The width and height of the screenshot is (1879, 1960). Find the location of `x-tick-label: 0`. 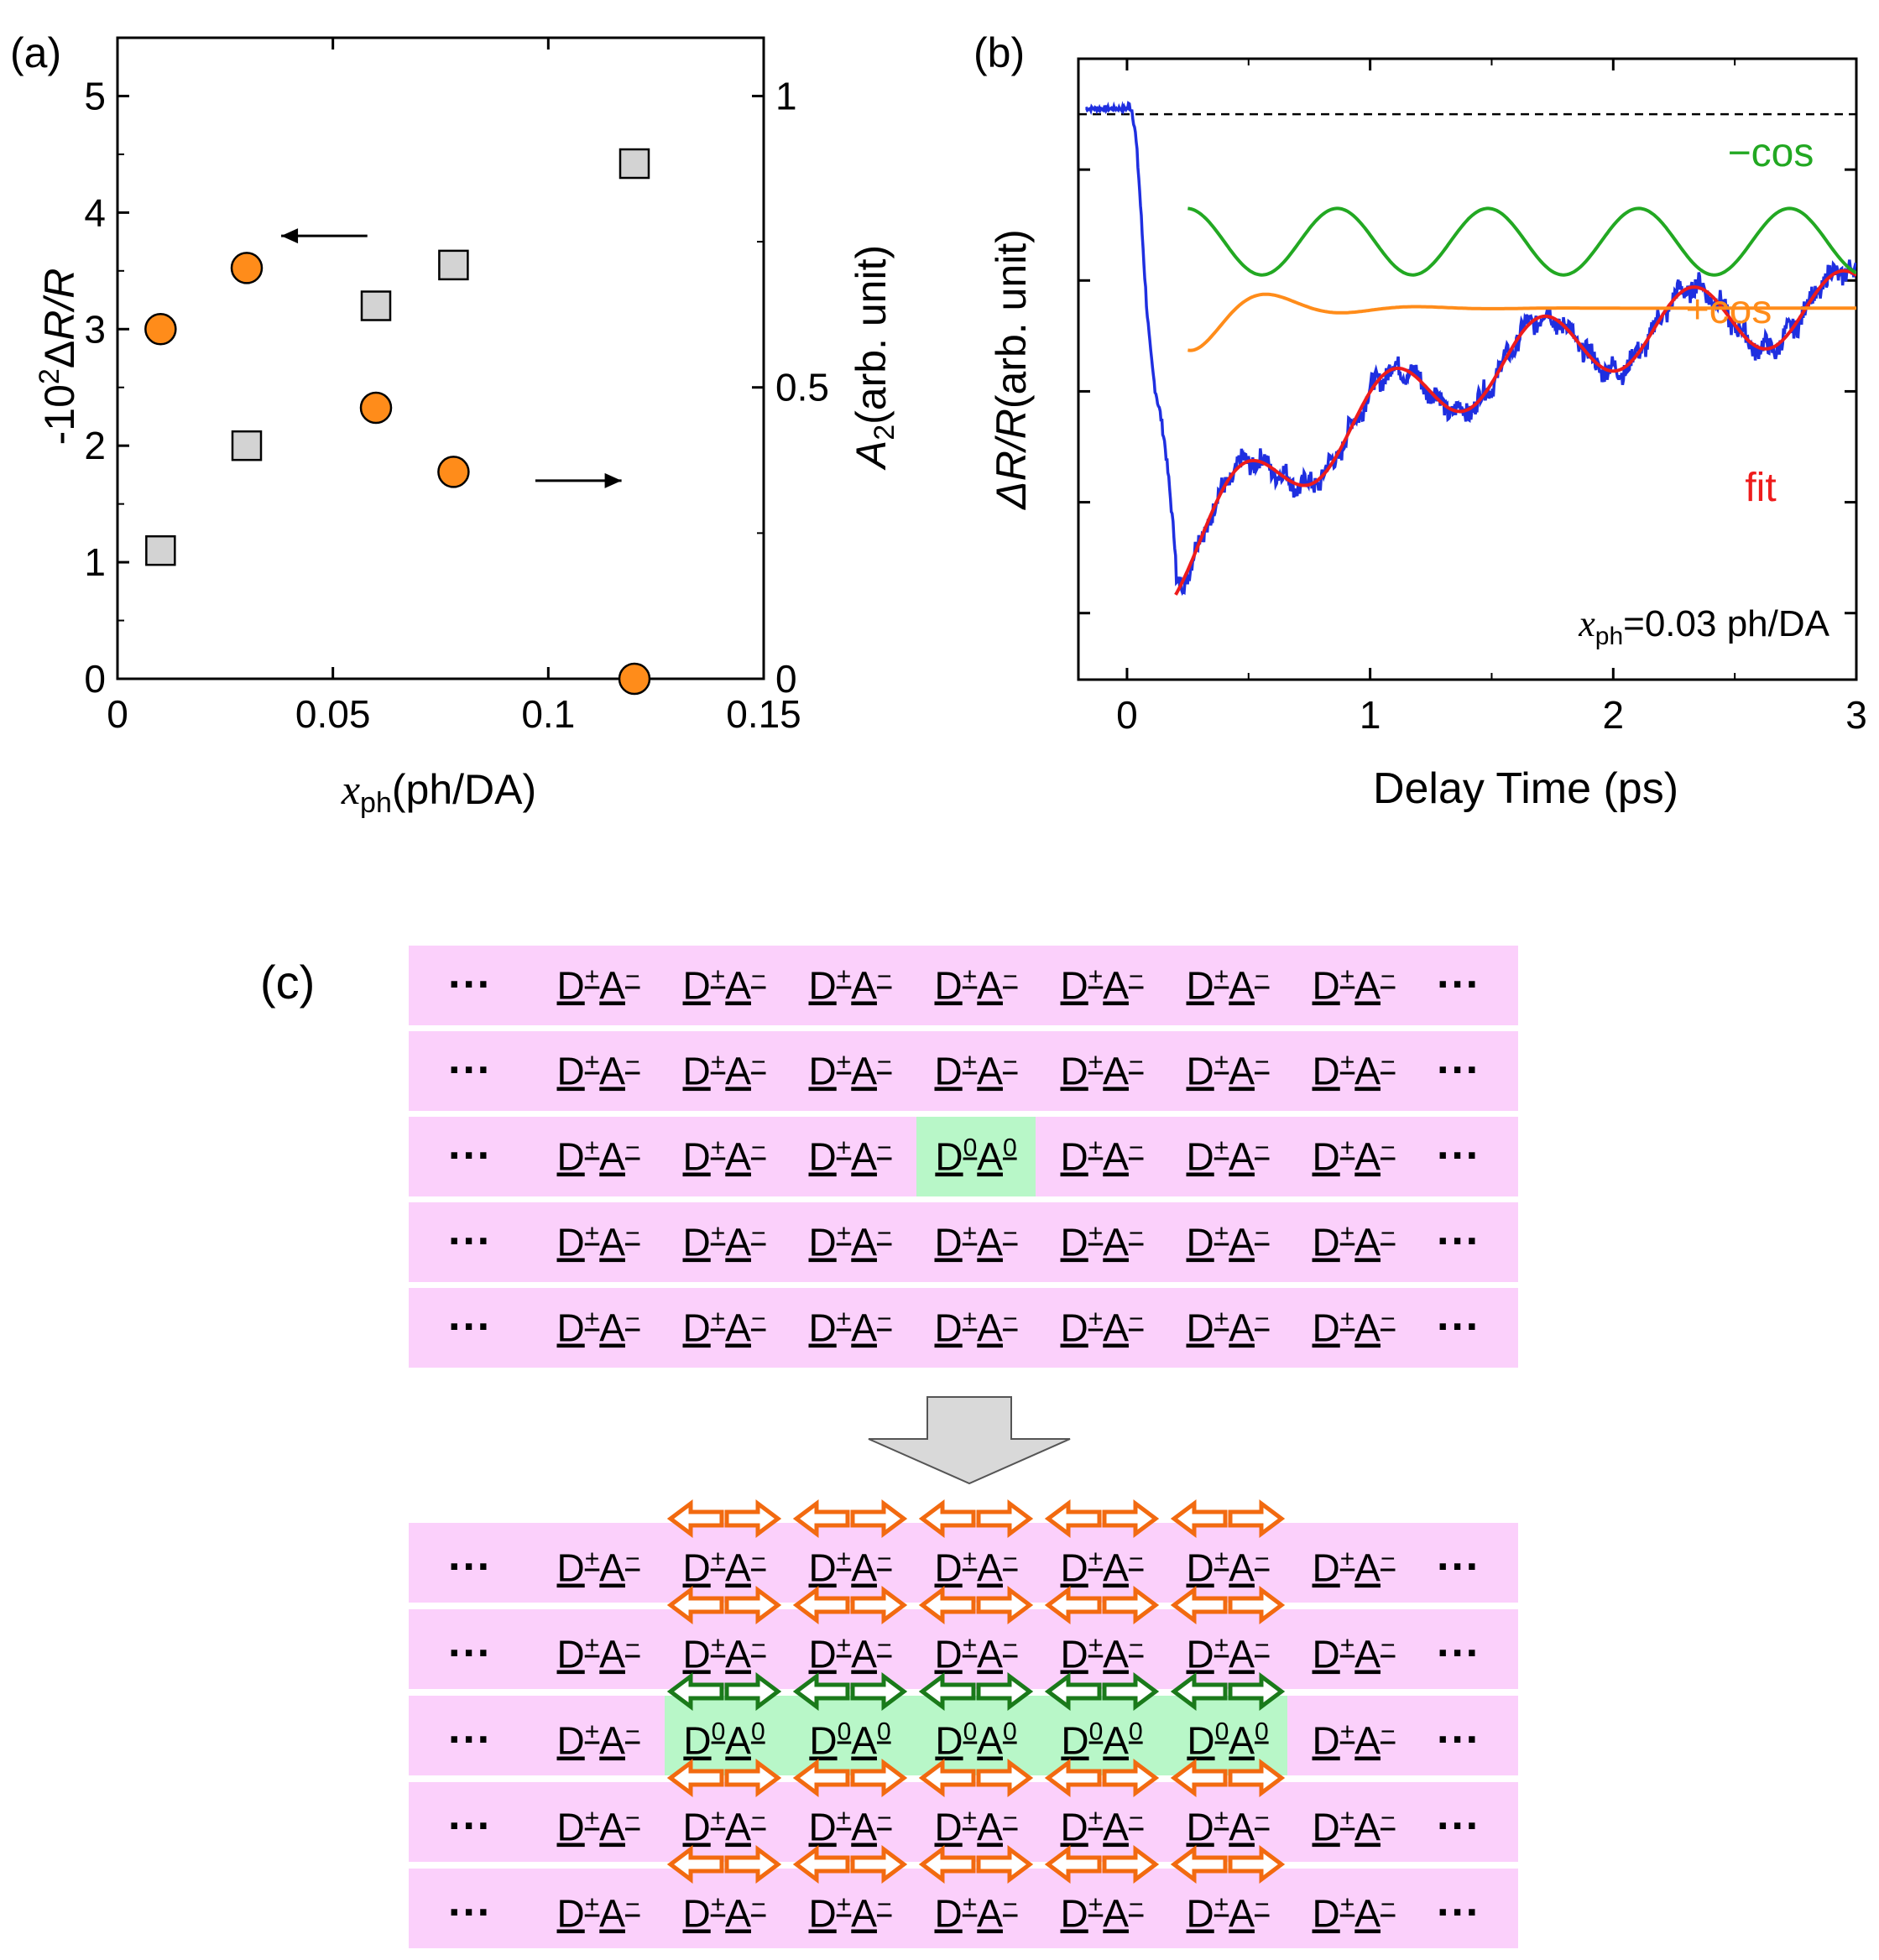

x-tick-label: 0 is located at coordinates (1127, 715).